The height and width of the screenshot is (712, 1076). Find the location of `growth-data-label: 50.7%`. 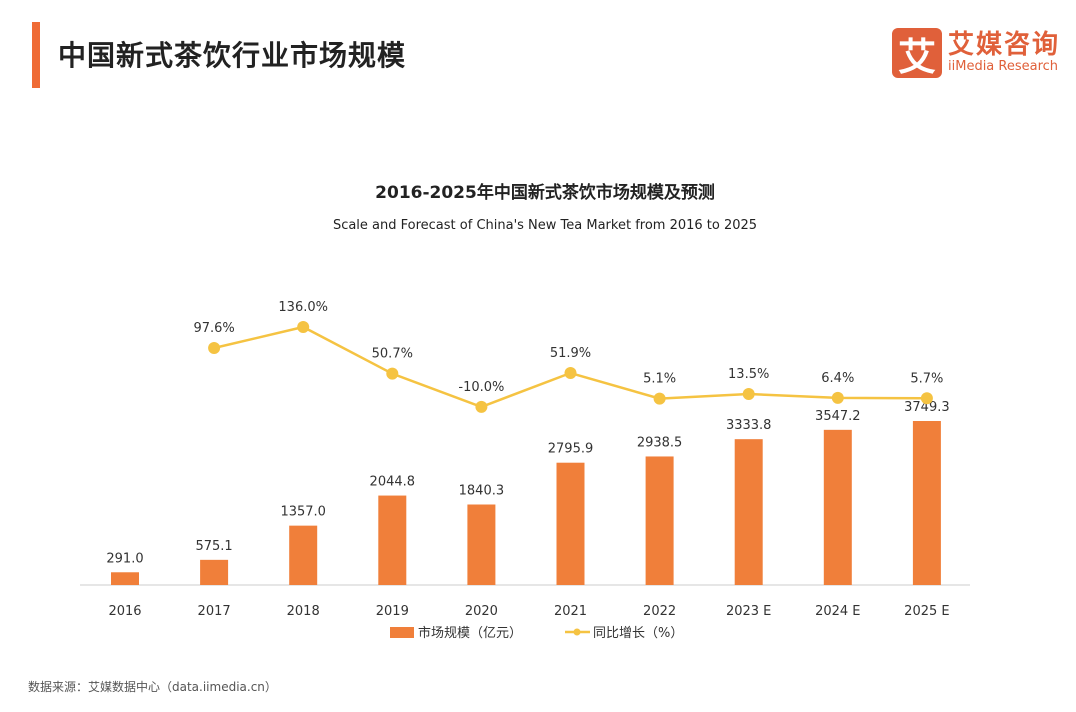

growth-data-label: 50.7% is located at coordinates (392, 354).